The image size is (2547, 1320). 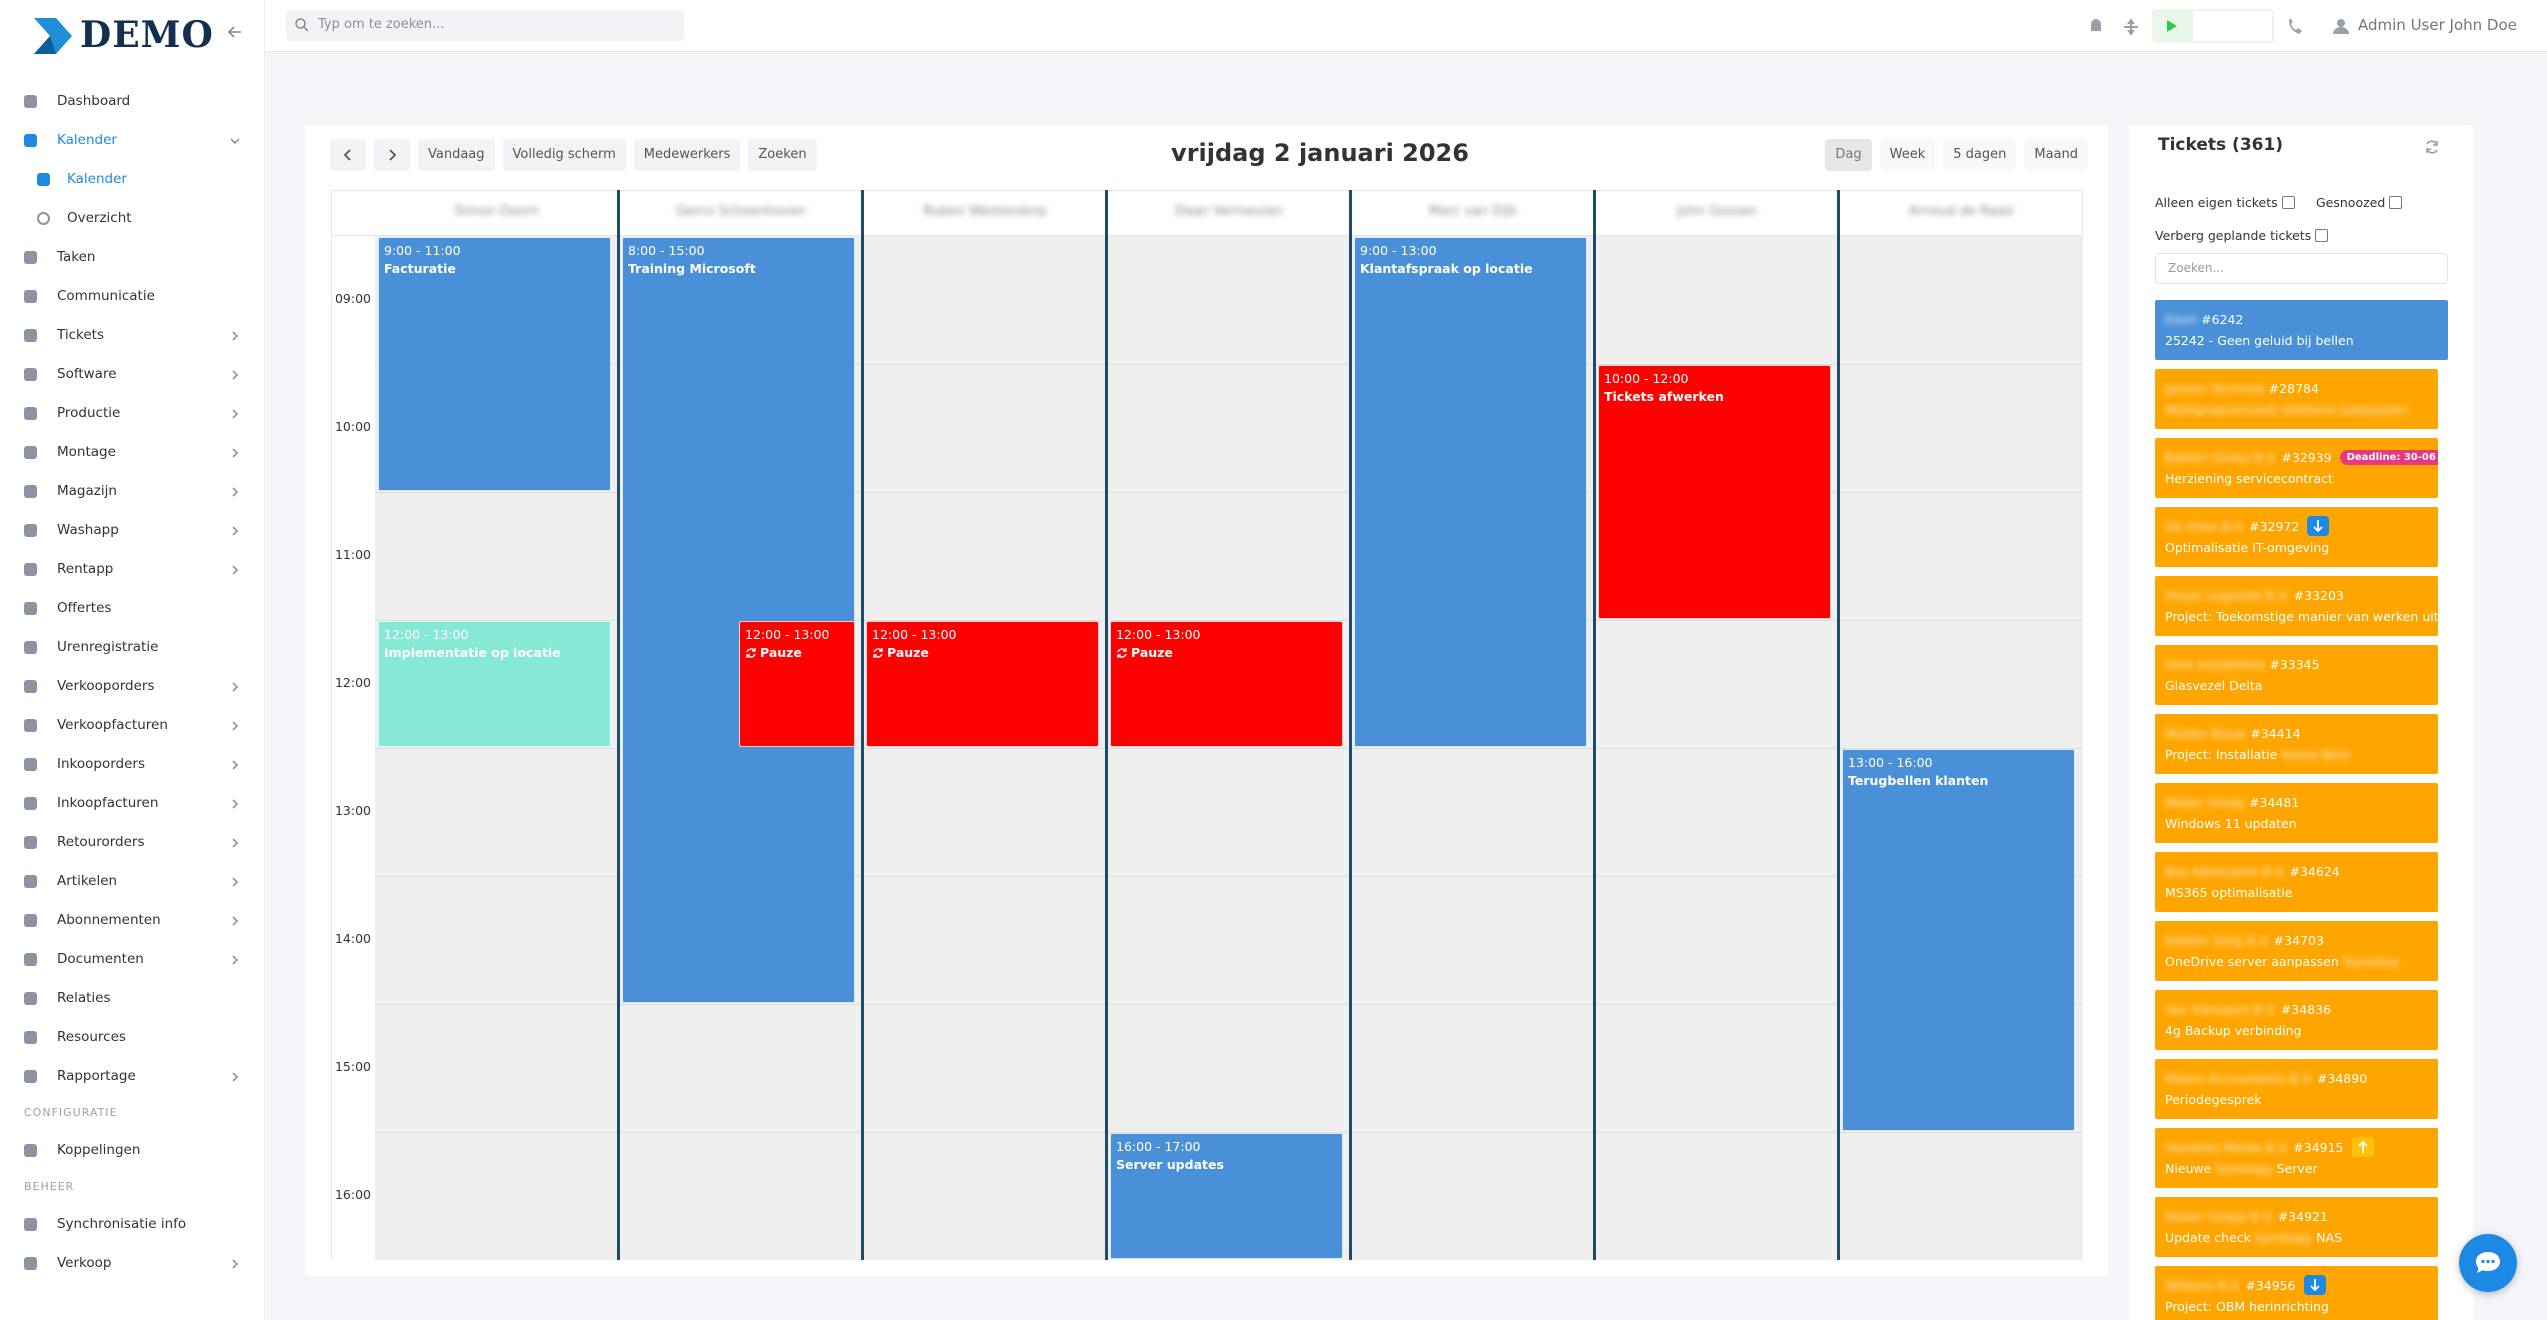 I want to click on nav-button: Medewerkers, so click(x=687, y=155).